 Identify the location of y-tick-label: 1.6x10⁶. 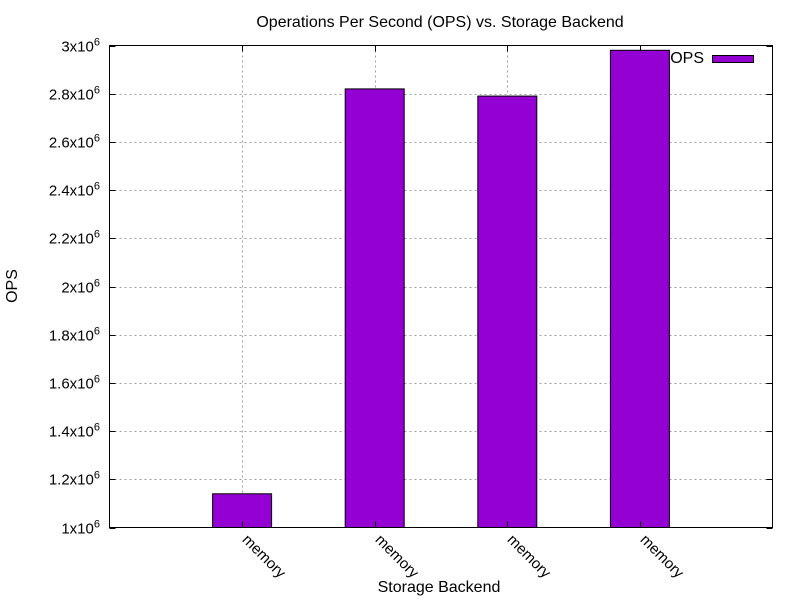
(74, 383).